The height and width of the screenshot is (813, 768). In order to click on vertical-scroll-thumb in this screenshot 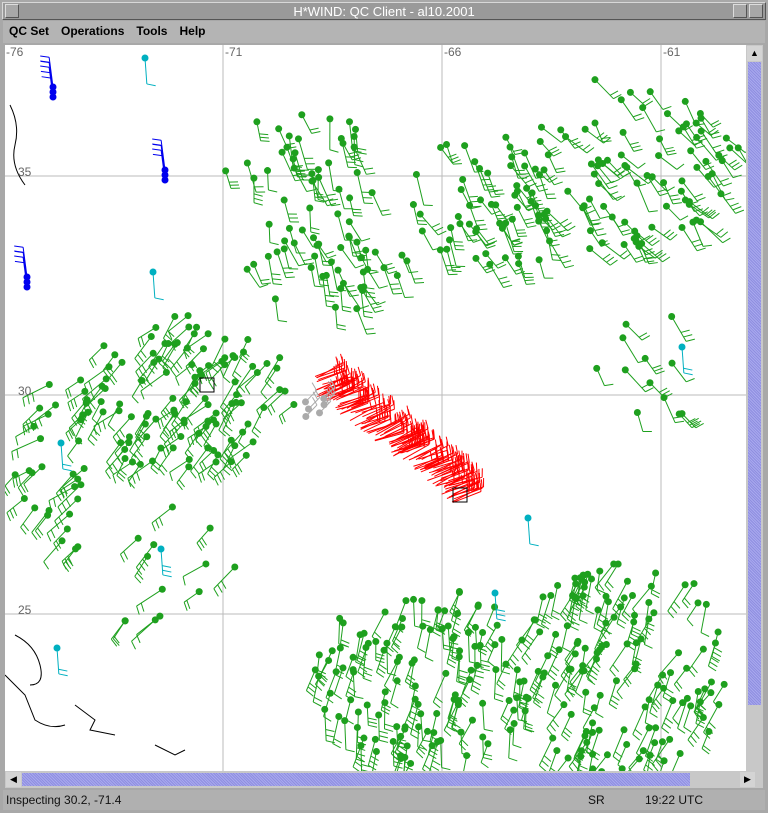, I will do `click(754, 383)`.